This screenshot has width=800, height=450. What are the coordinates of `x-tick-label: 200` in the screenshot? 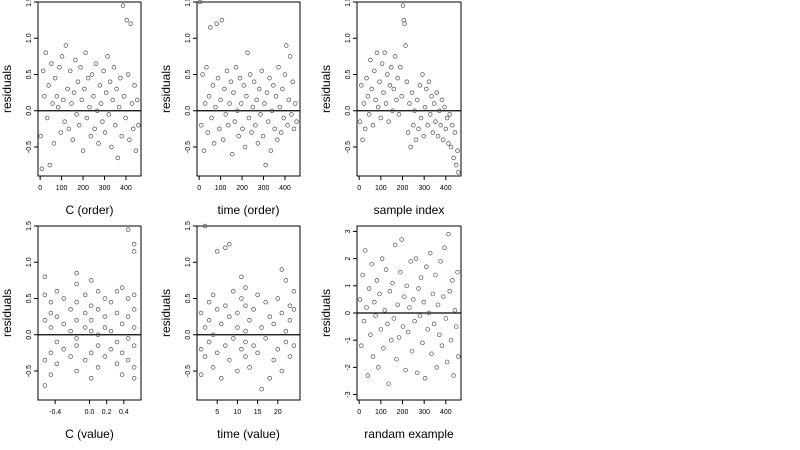 It's located at (403, 412).